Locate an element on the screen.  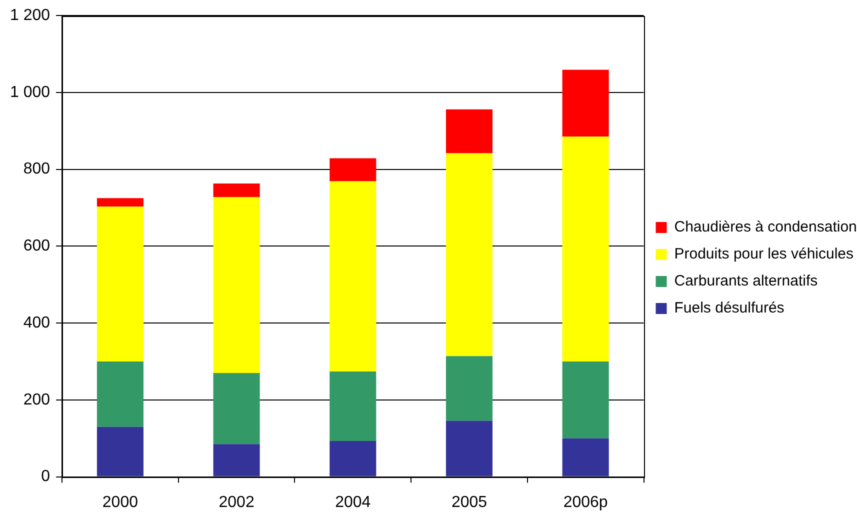
legend-label: Chaudières à condensation is located at coordinates (765, 227).